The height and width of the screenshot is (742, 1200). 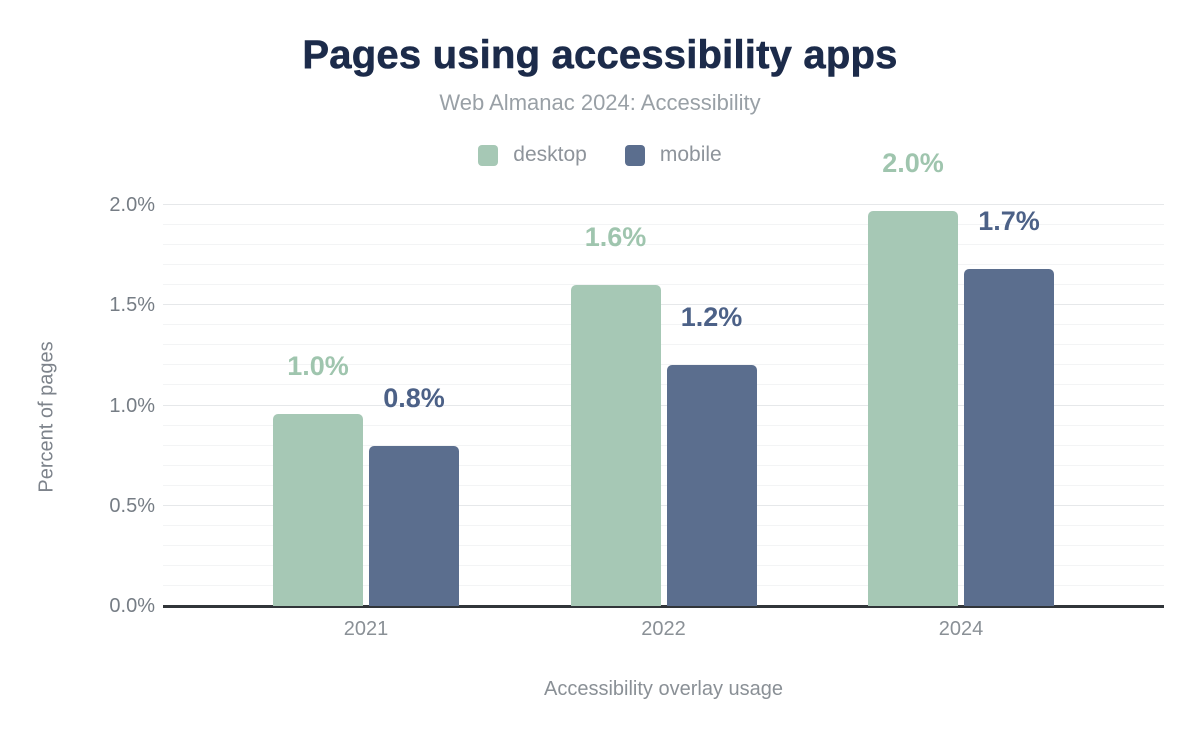 I want to click on bar-label-mobile-2022: 1.2%, so click(x=711, y=317).